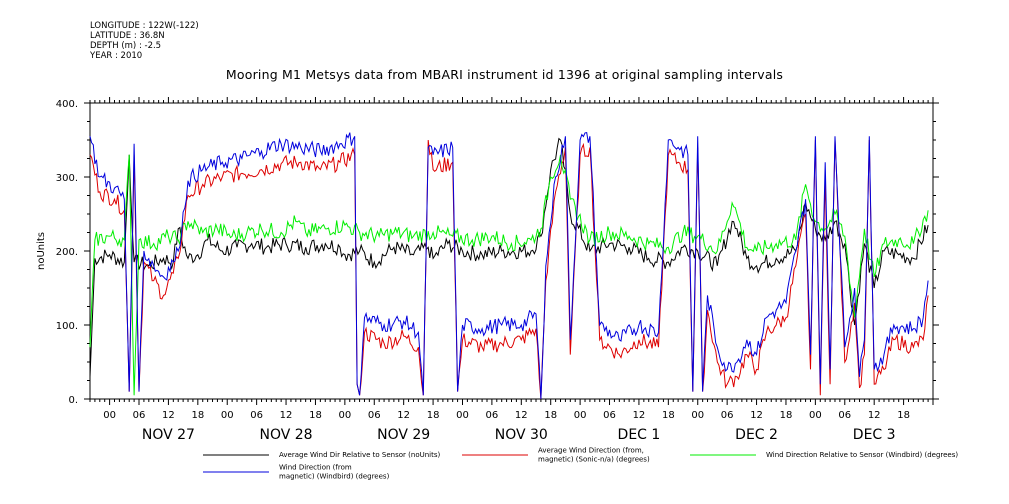  Describe the element at coordinates (168, 435) in the screenshot. I see `x-day-label: NOV 27` at that location.